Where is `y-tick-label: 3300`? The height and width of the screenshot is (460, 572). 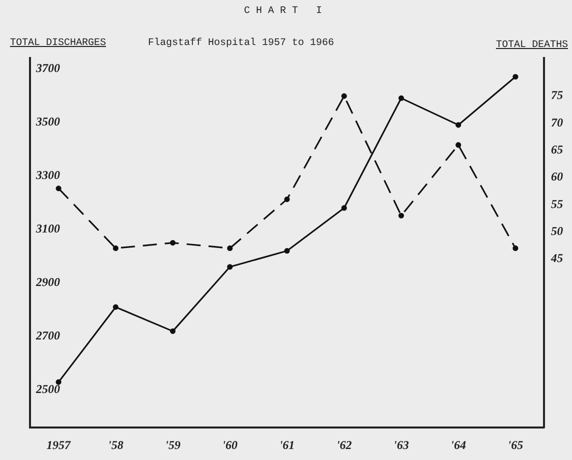 y-tick-label: 3300 is located at coordinates (47, 175).